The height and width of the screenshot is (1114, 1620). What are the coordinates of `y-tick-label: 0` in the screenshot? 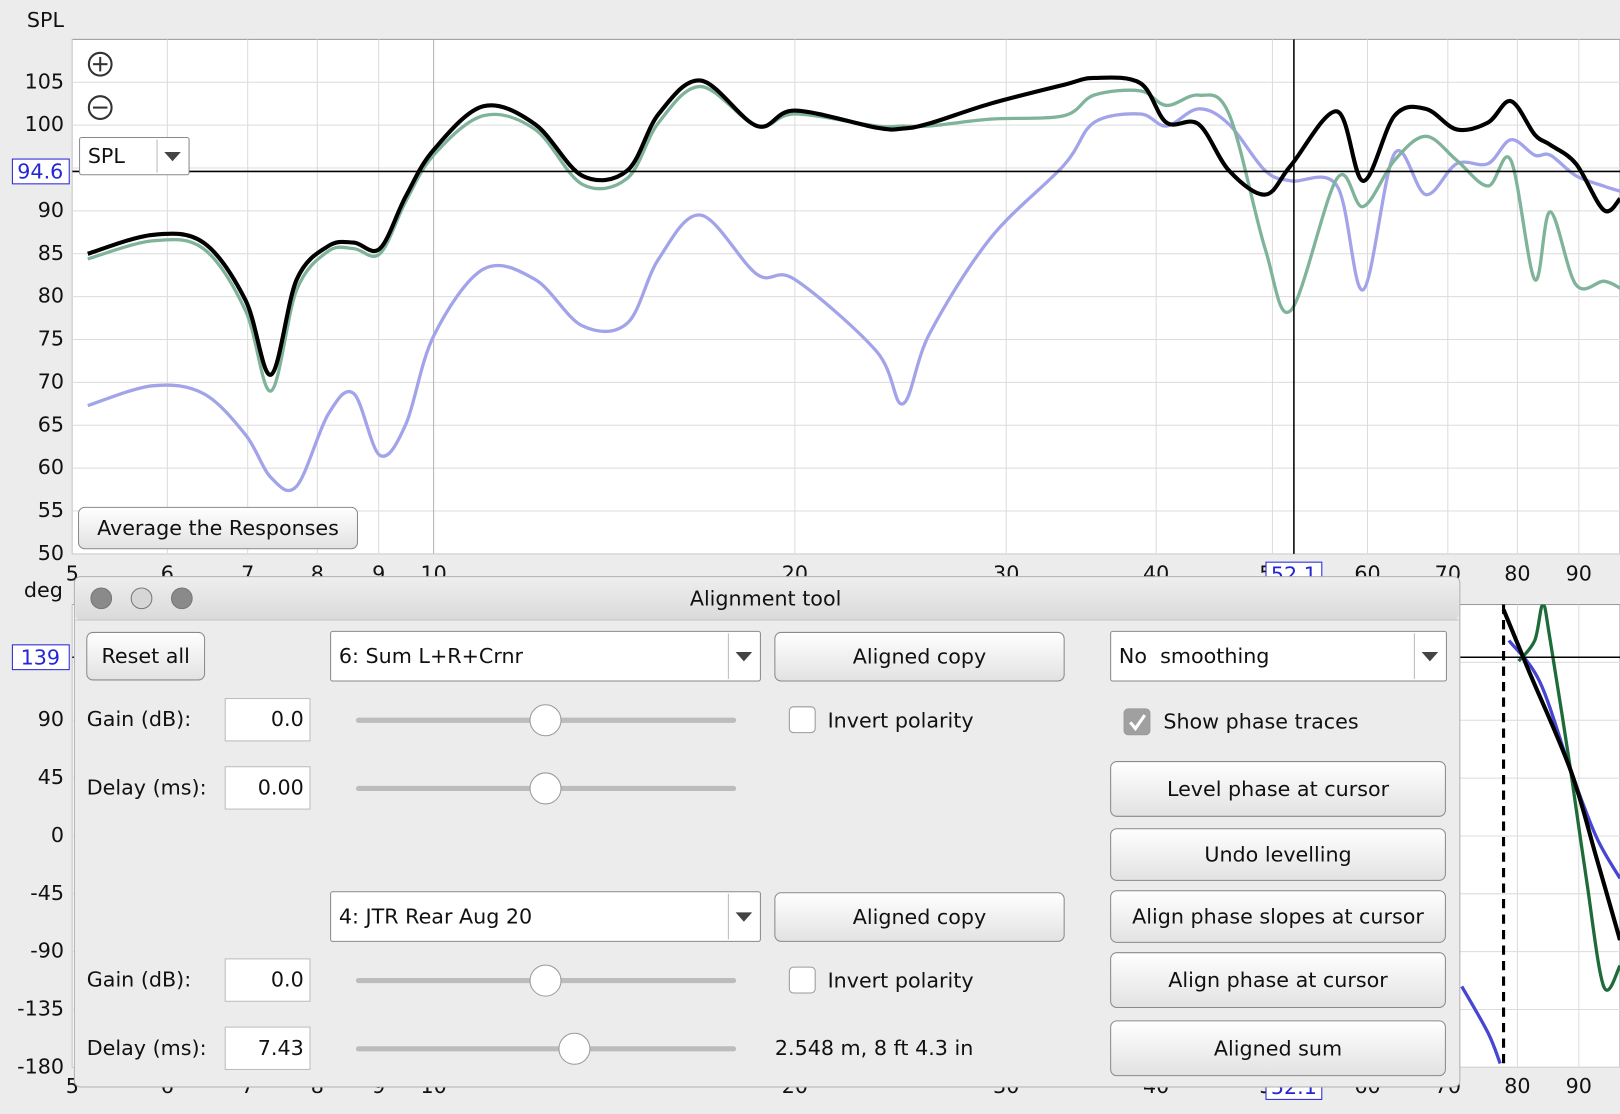 It's located at (57, 835).